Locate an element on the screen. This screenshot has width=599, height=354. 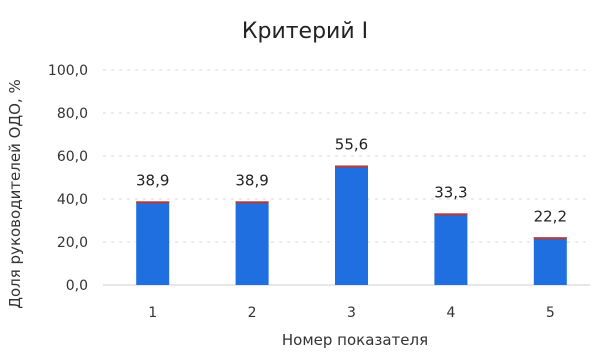
y-tick-label: 20,0 is located at coordinates (72, 243).